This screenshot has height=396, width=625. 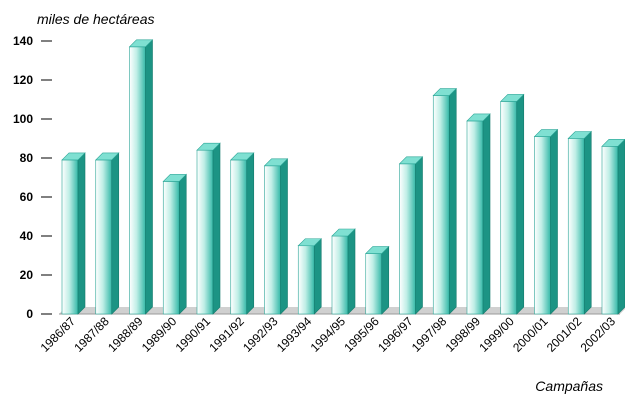 What do you see at coordinates (328, 334) in the screenshot?
I see `x-tick-label: 1994/95` at bounding box center [328, 334].